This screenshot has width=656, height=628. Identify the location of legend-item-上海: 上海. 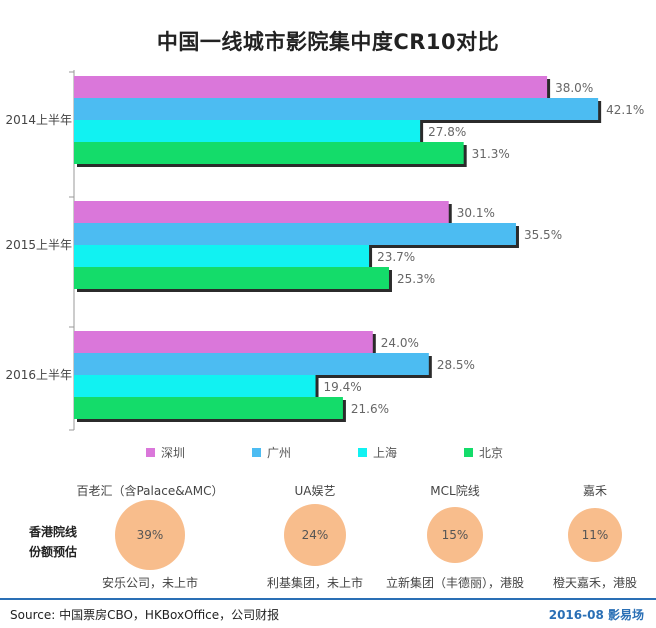
(377, 452).